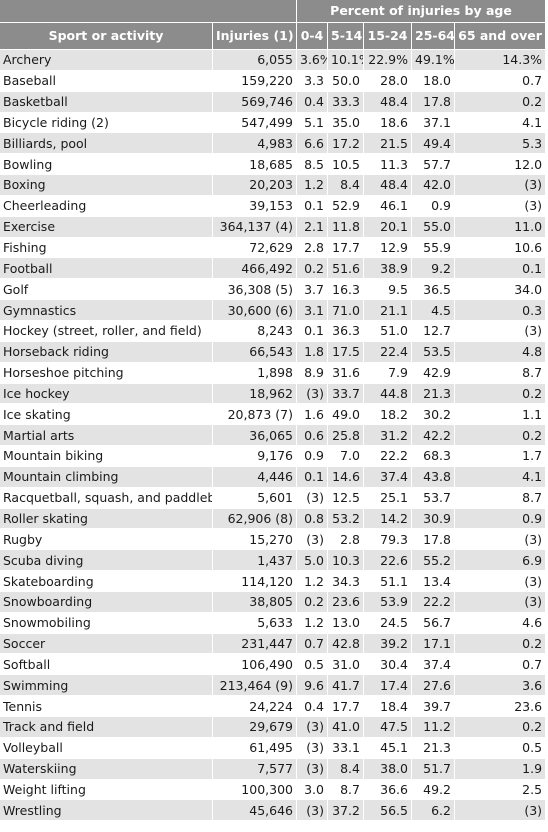  Describe the element at coordinates (255, 144) in the screenshot. I see `injuries-cell: 4,983` at that location.